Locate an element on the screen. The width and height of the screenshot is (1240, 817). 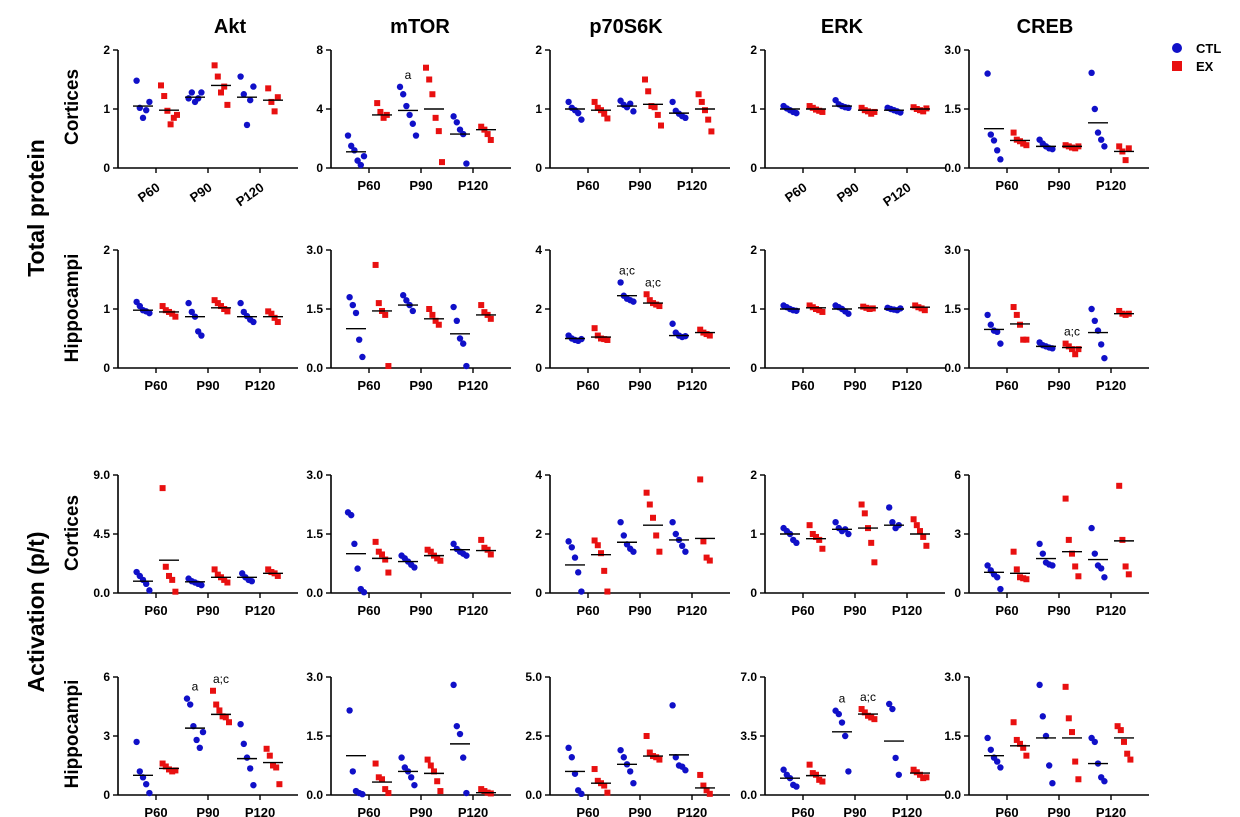
y-tick-label: 4.5 is located at coordinates (101, 534).